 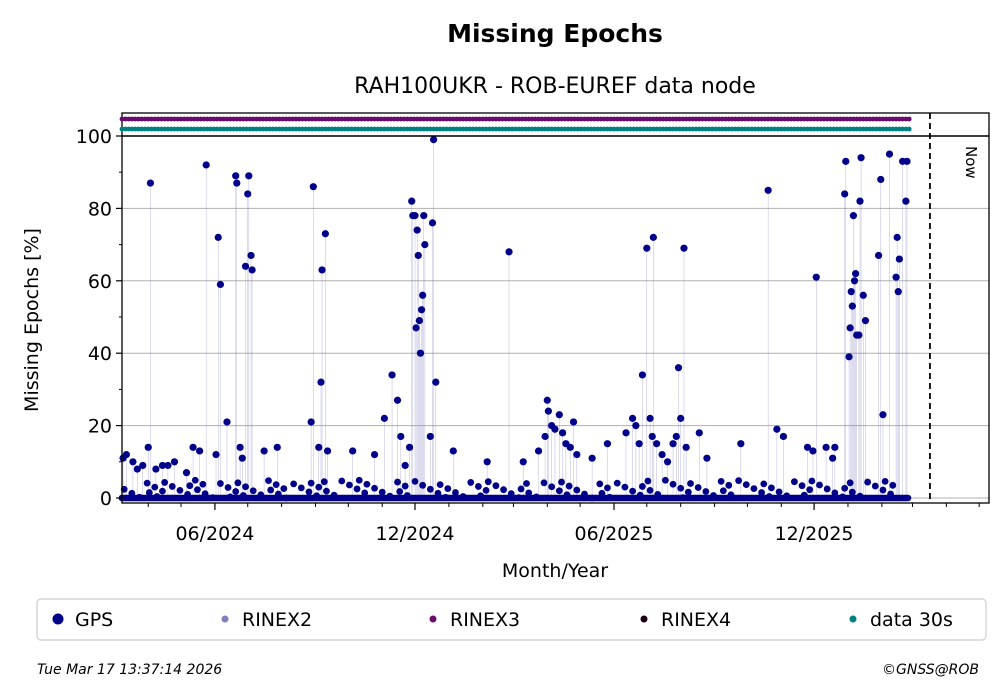 What do you see at coordinates (555, 124) in the screenshot?
I see `availability-strip-frame` at bounding box center [555, 124].